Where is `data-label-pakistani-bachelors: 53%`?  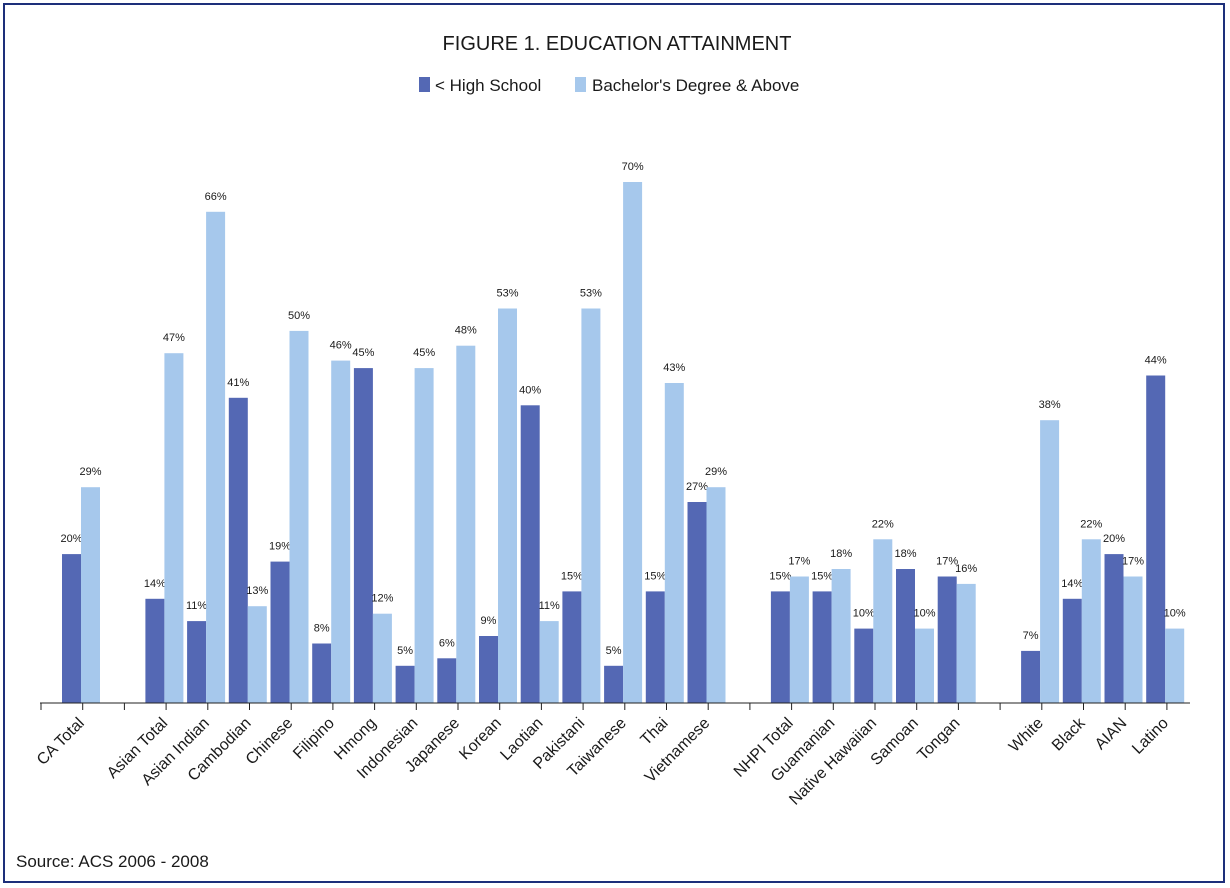 data-label-pakistani-bachelors: 53% is located at coordinates (591, 294).